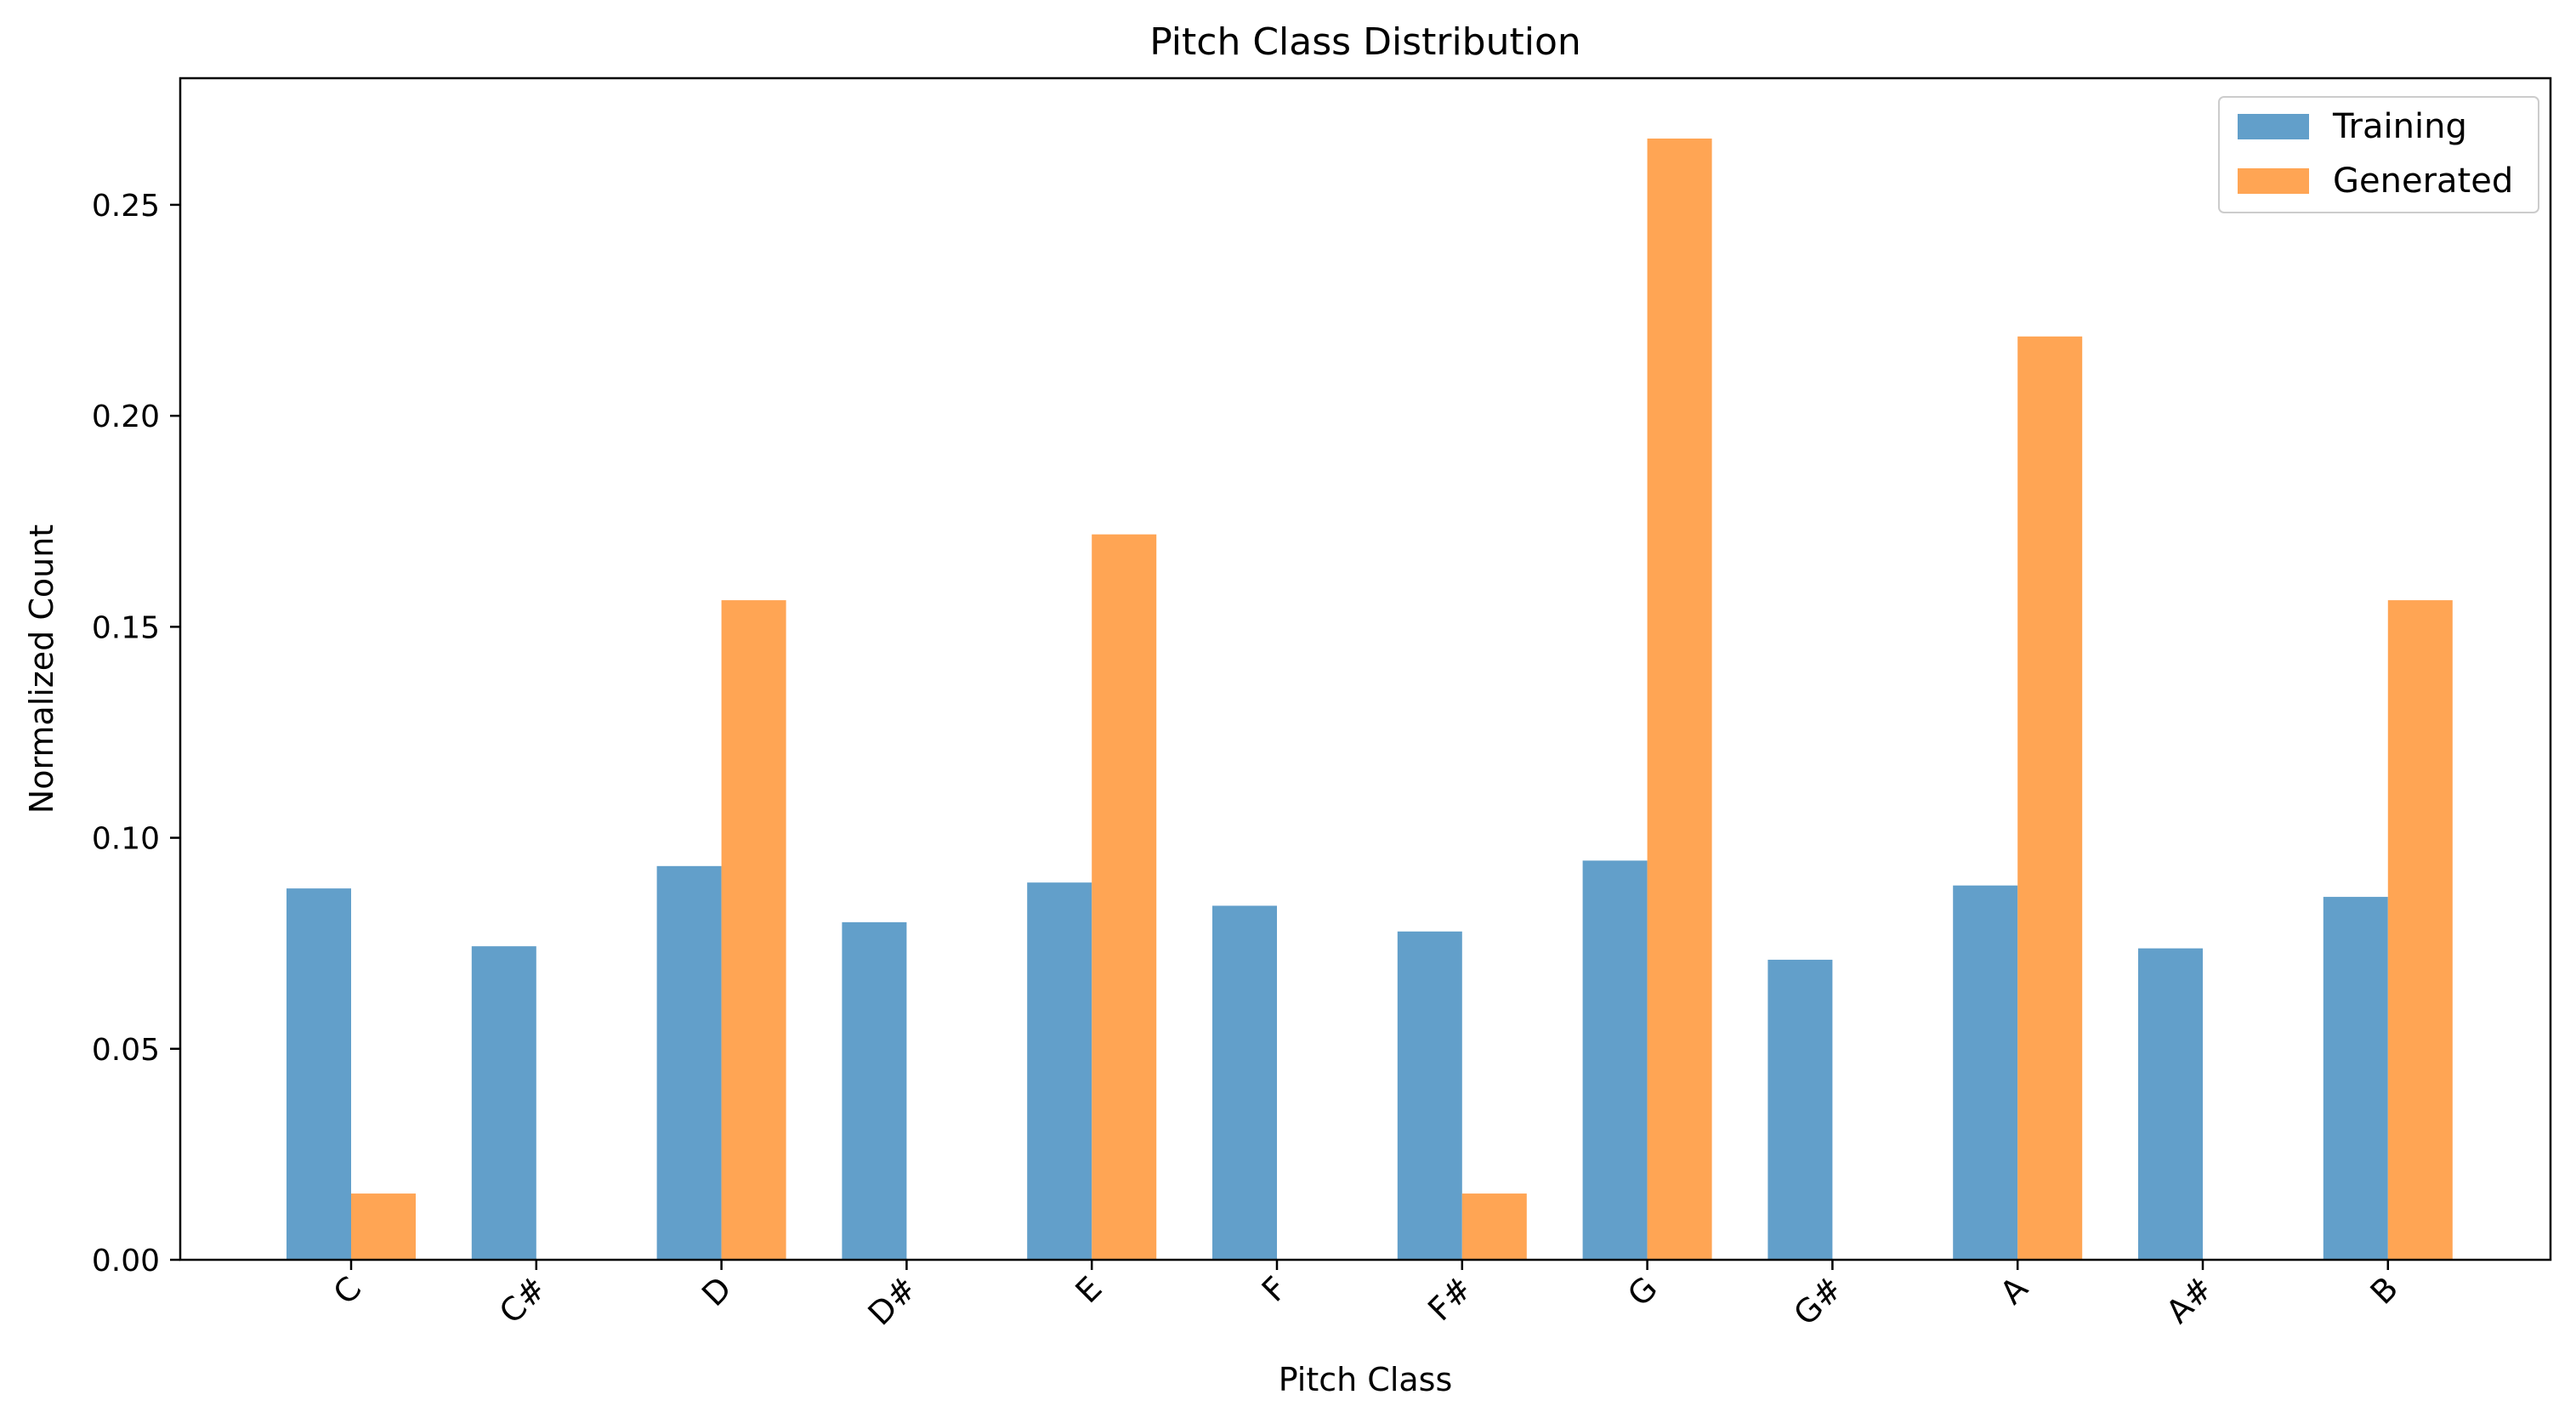 The width and height of the screenshot is (2576, 1423). I want to click on x-axis-ticks: C C# D D# E F F# G G# A A# B, so click(1366, 1296).